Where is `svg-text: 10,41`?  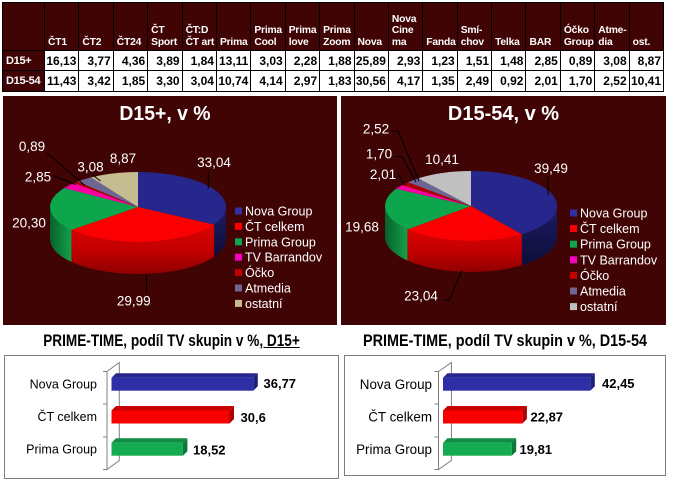
svg-text: 10,41 is located at coordinates (442, 159).